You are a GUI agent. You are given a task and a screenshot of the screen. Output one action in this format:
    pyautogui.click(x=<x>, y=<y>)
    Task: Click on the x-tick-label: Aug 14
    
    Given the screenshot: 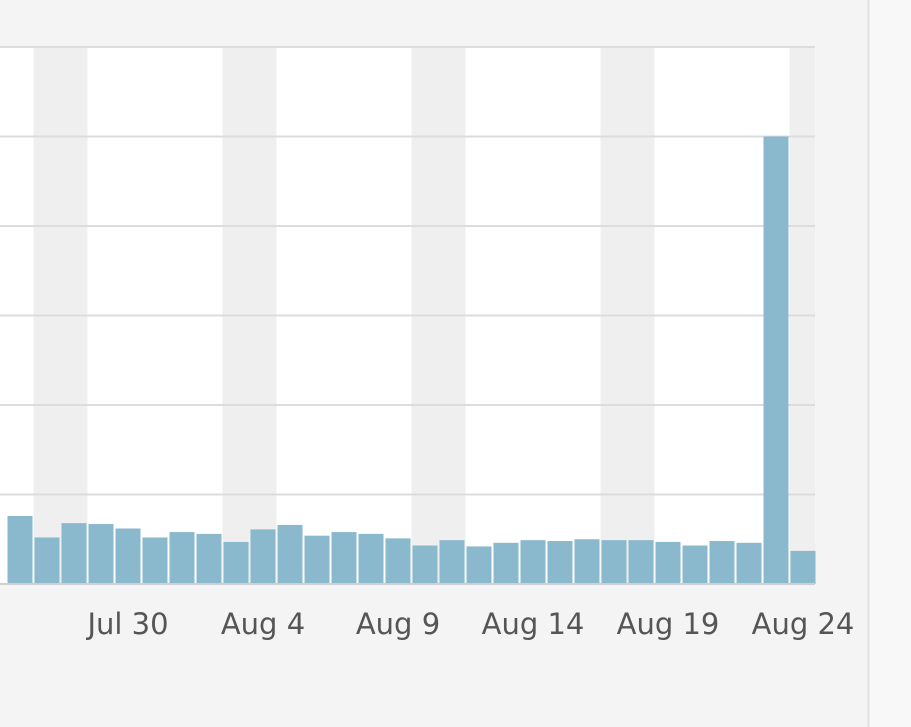 What is the action you would take?
    pyautogui.click(x=533, y=624)
    